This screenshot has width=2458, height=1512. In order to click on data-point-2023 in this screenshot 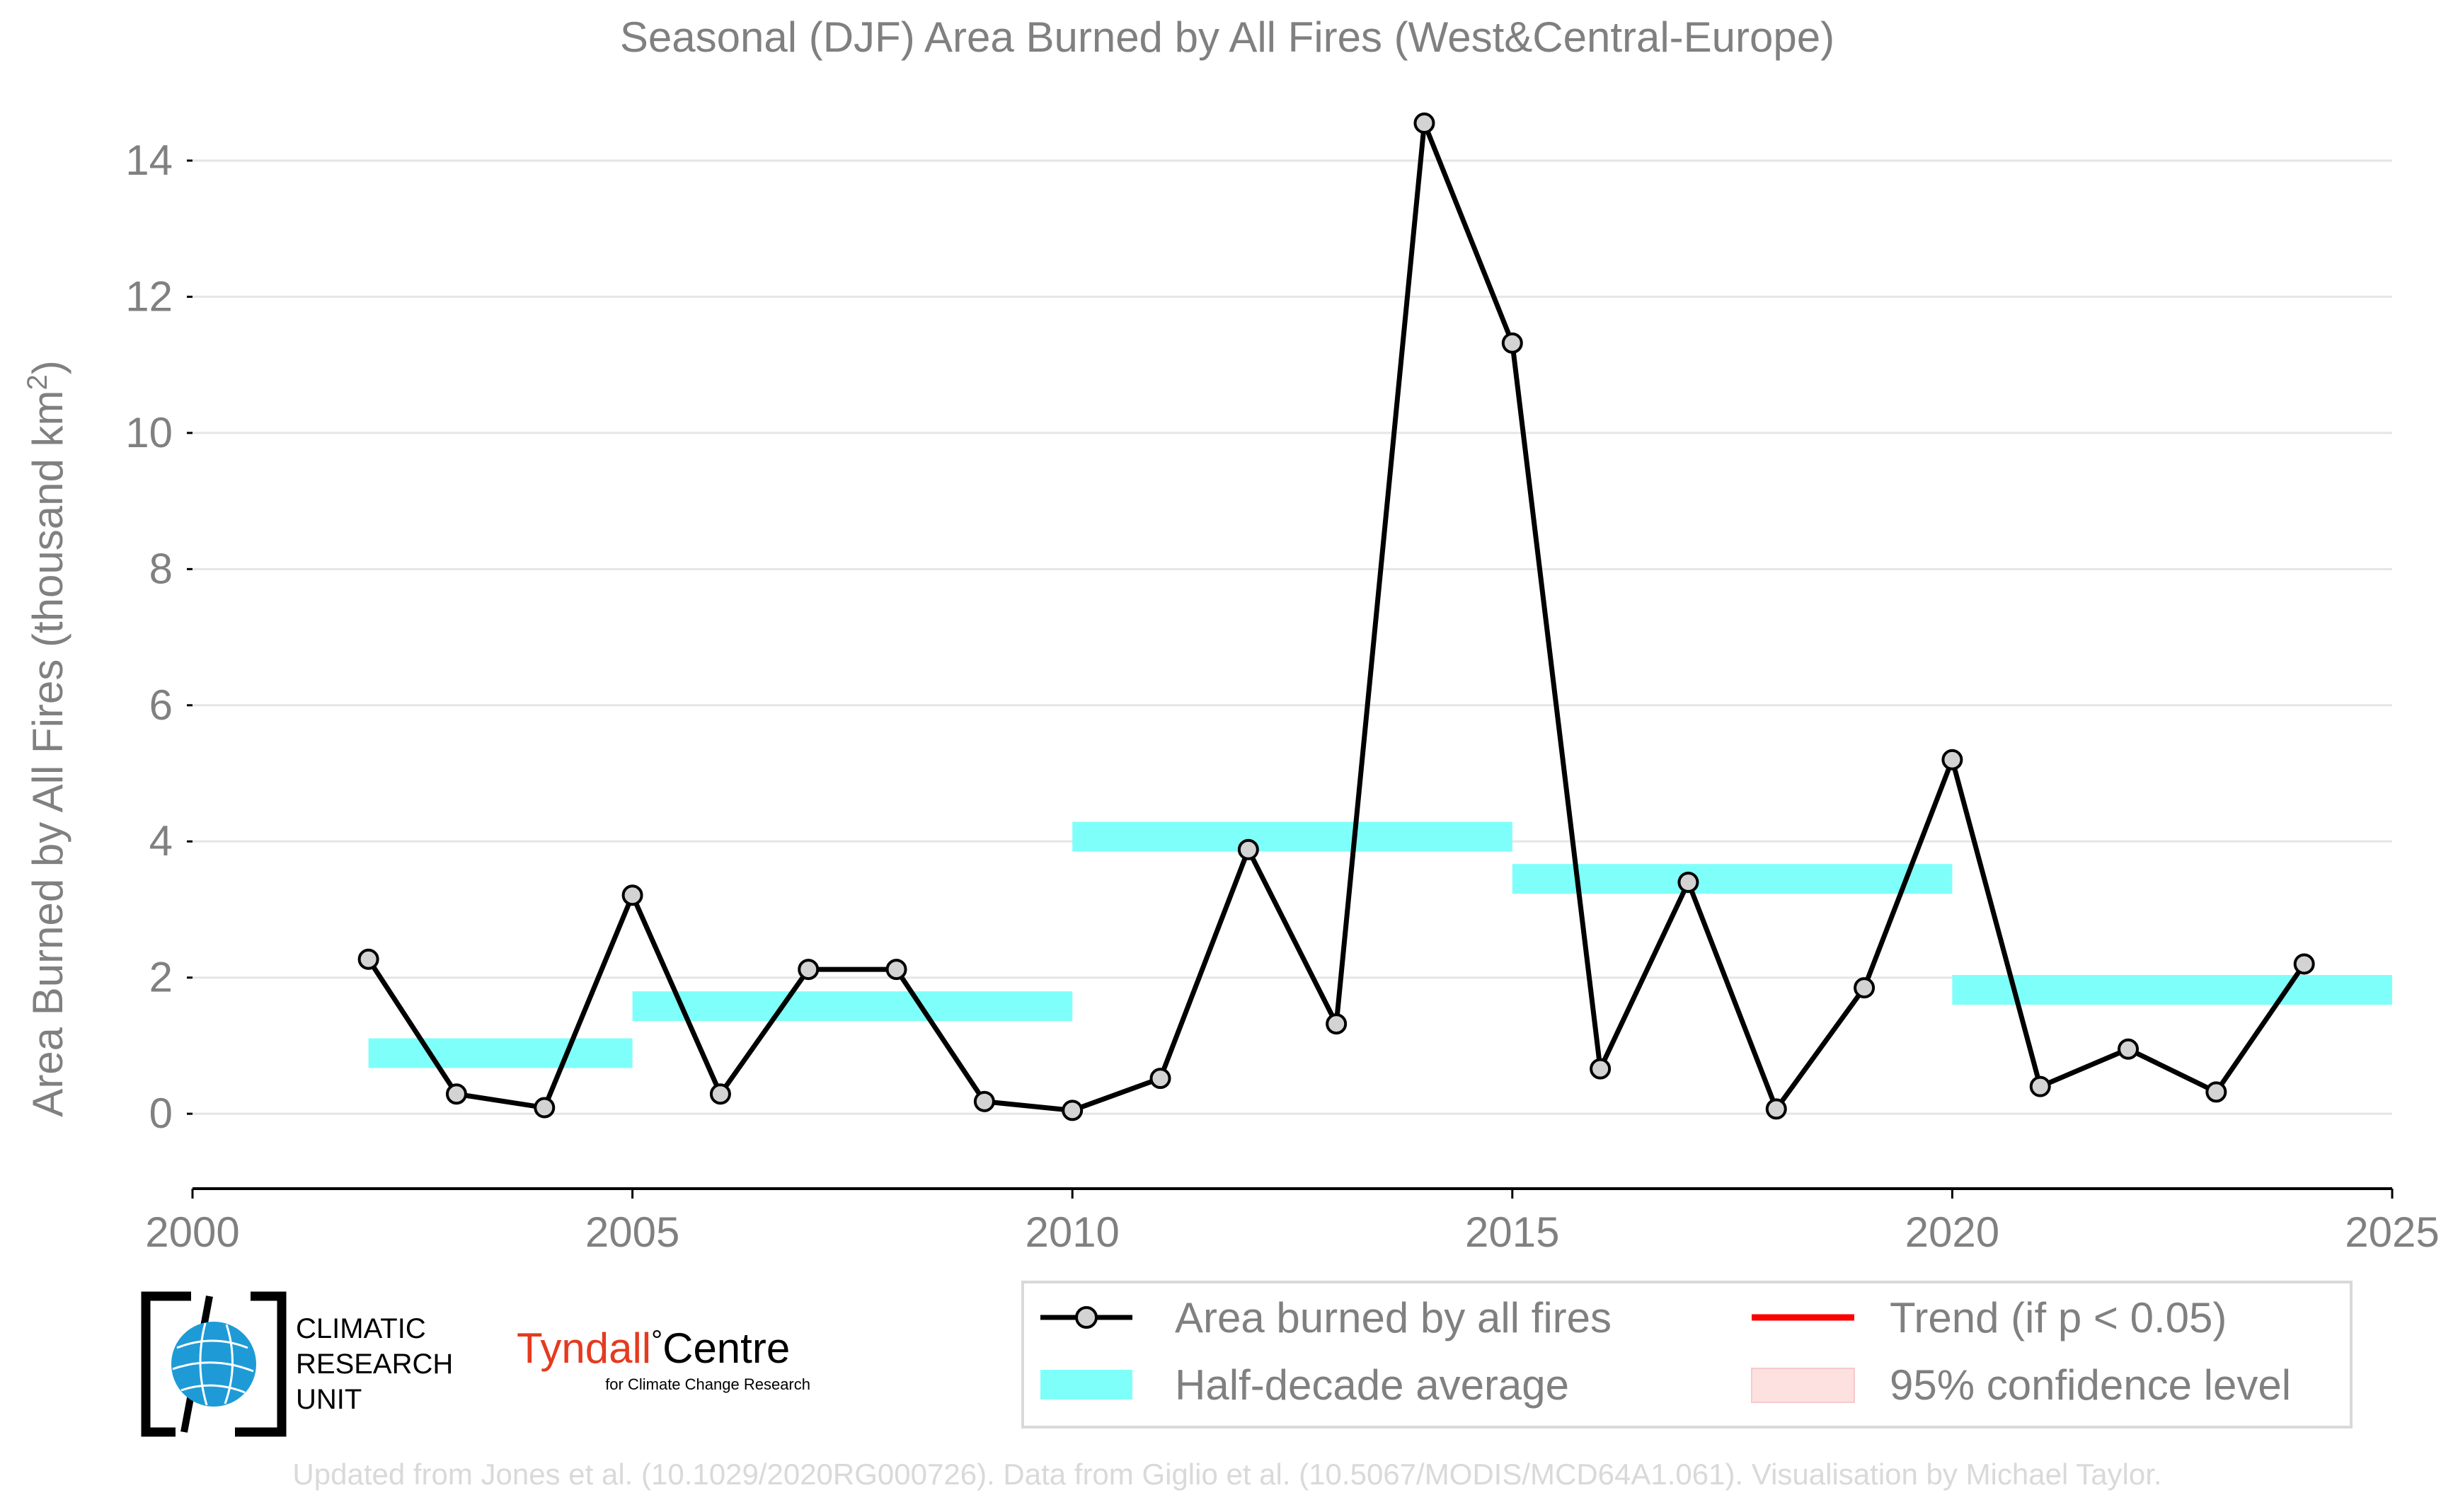, I will do `click(2216, 1092)`.